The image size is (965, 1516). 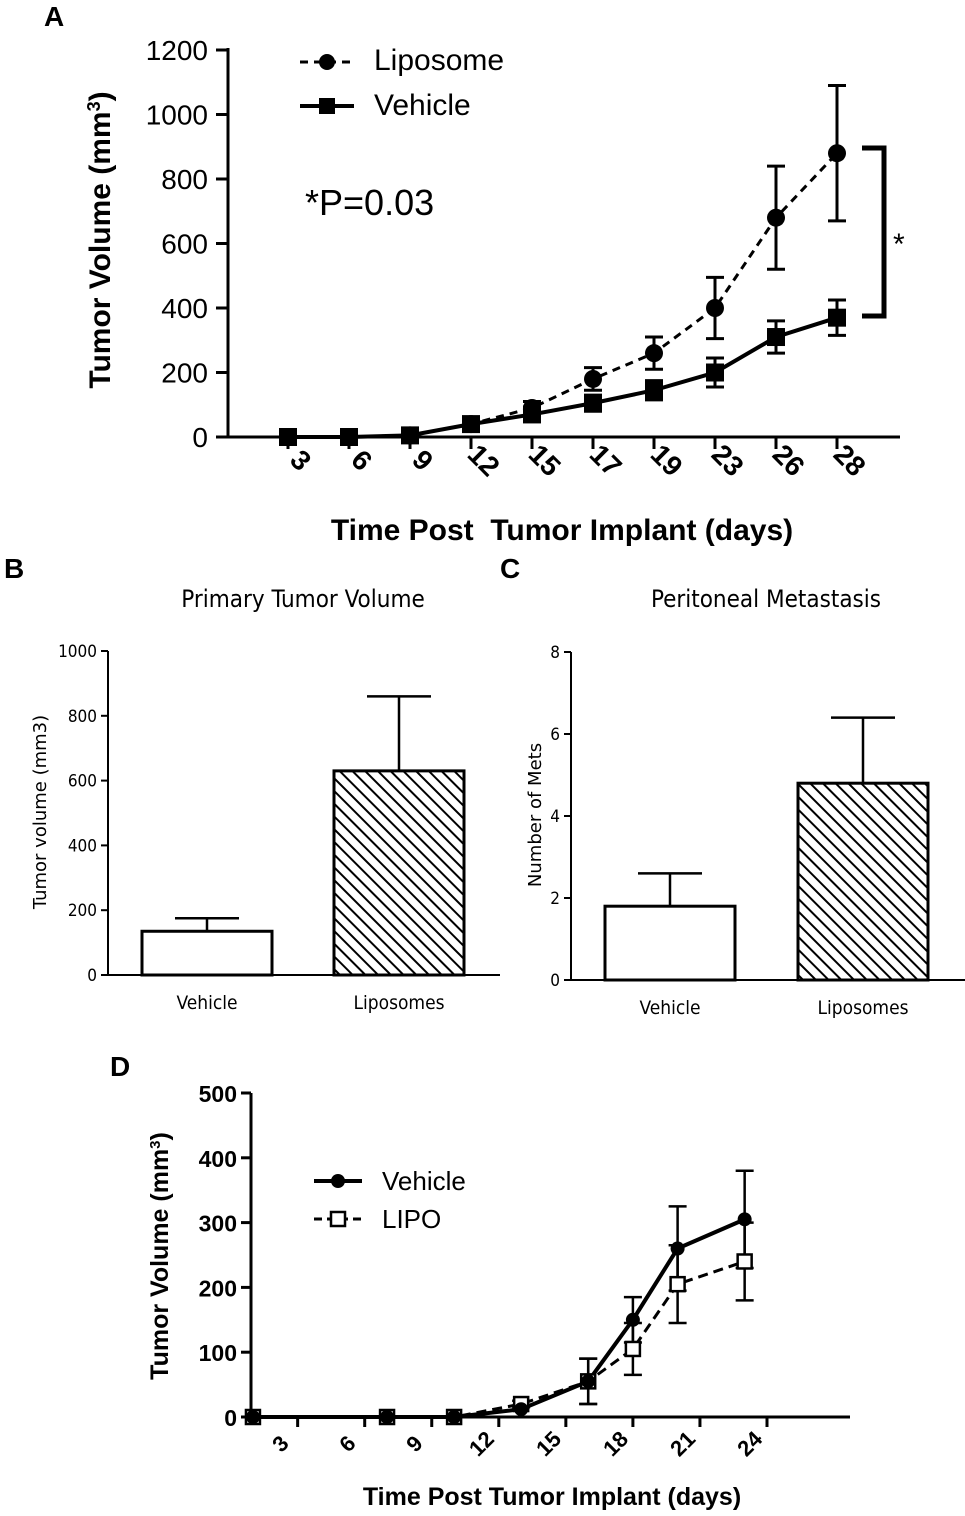 What do you see at coordinates (555, 653) in the screenshot?
I see `ytick-label: 8` at bounding box center [555, 653].